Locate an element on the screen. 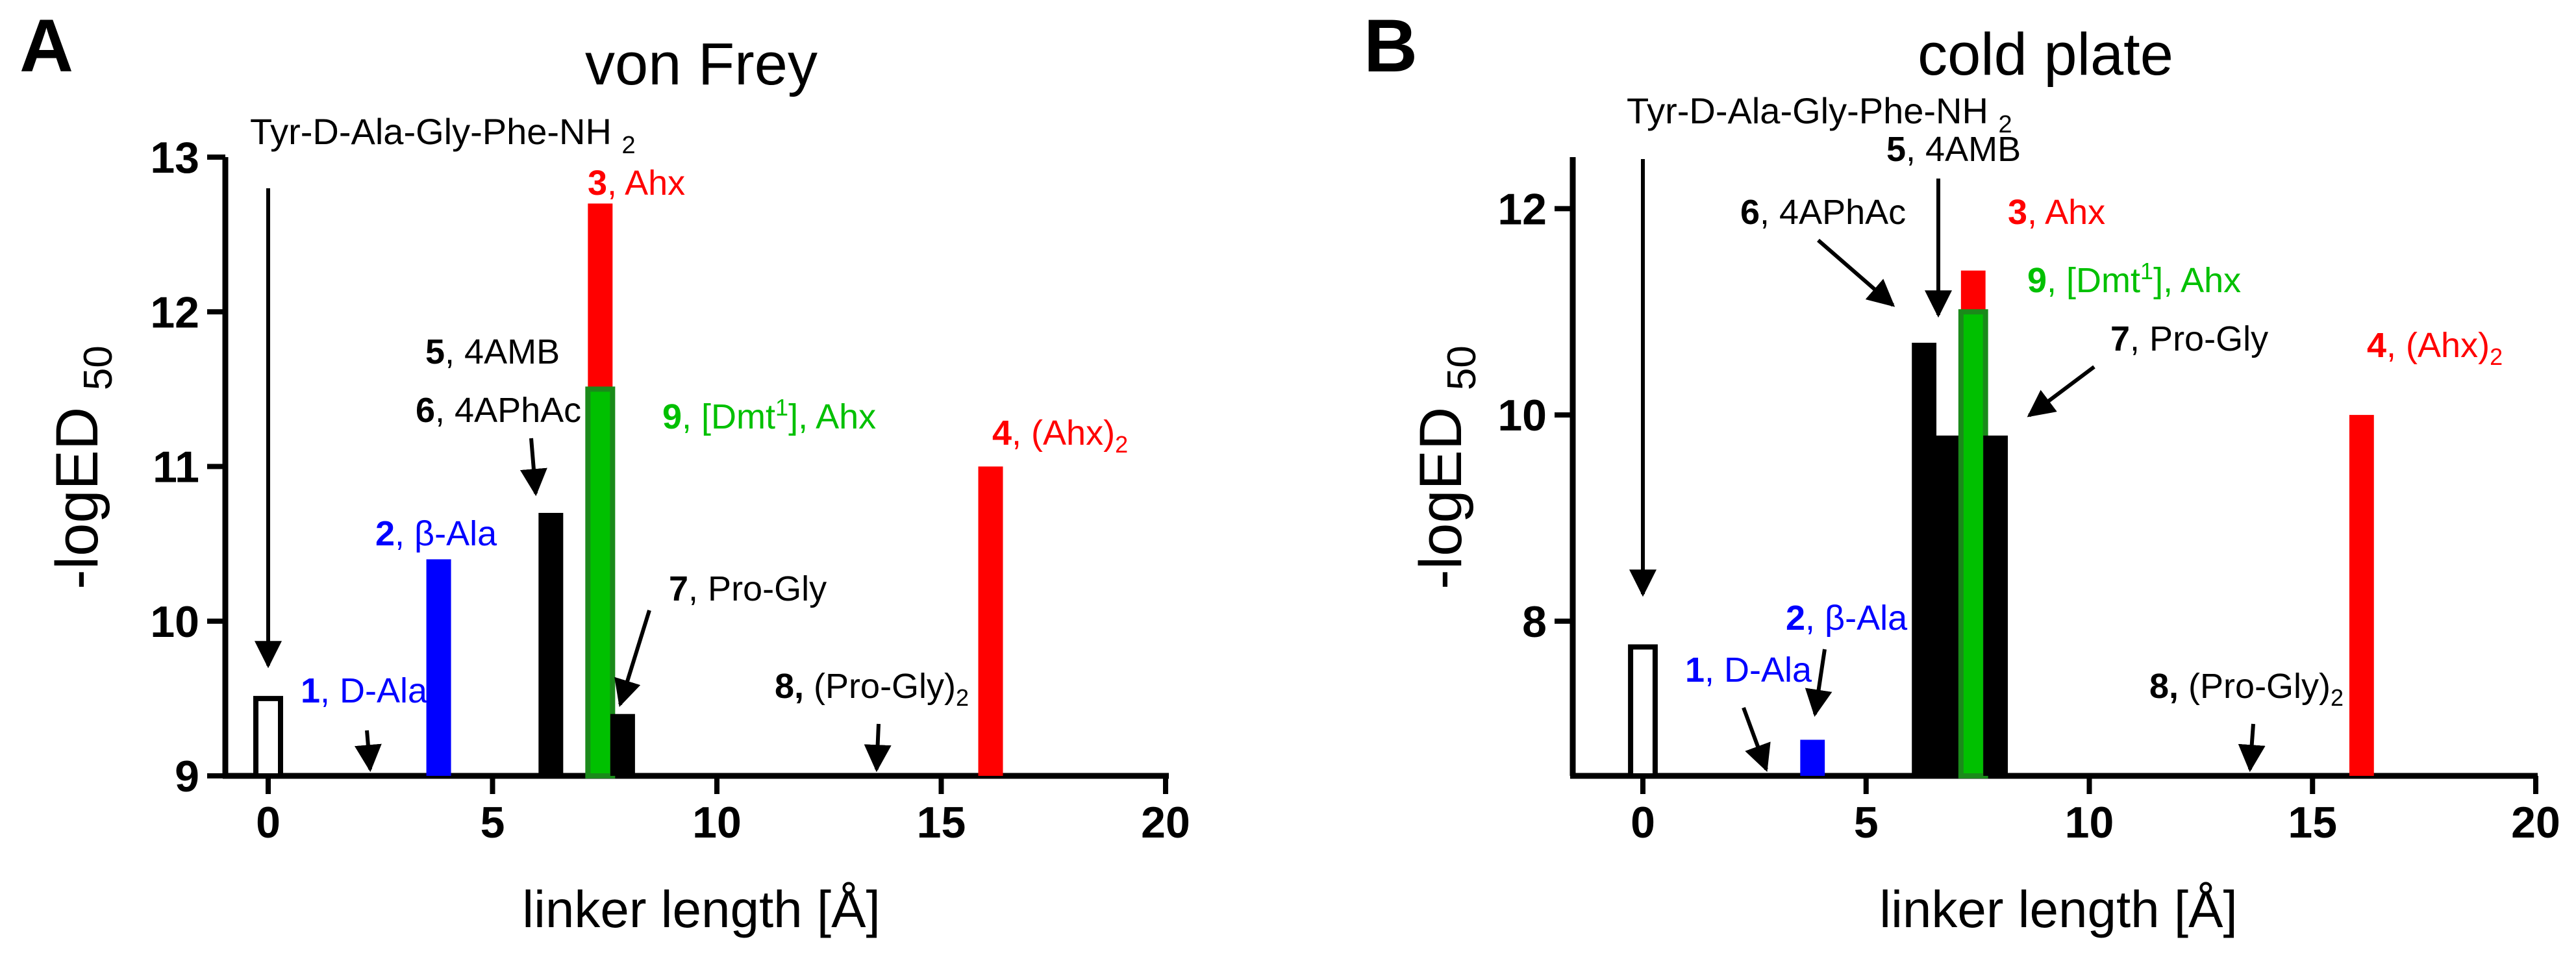 The width and height of the screenshot is (2576, 957). panel-b-letter: B is located at coordinates (1391, 46).